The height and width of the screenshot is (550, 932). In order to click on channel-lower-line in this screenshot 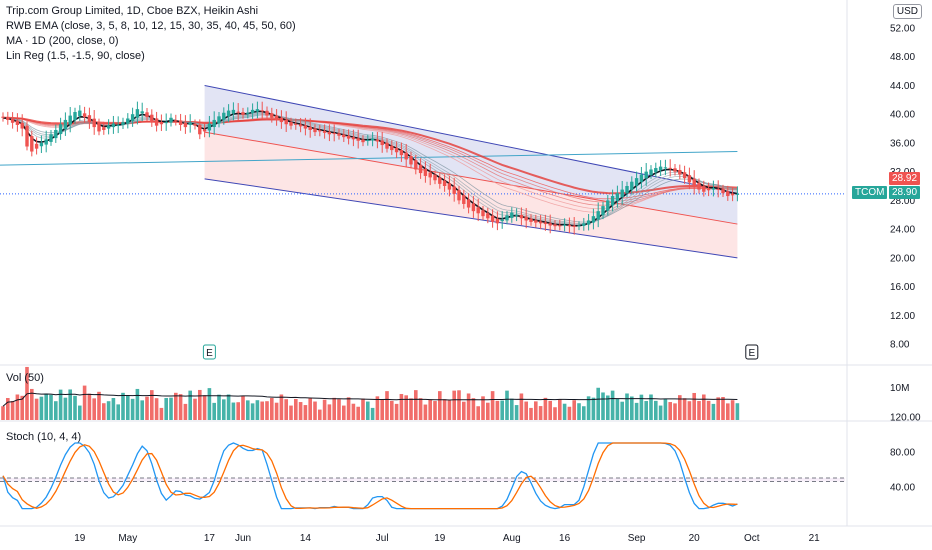, I will do `click(471, 218)`.